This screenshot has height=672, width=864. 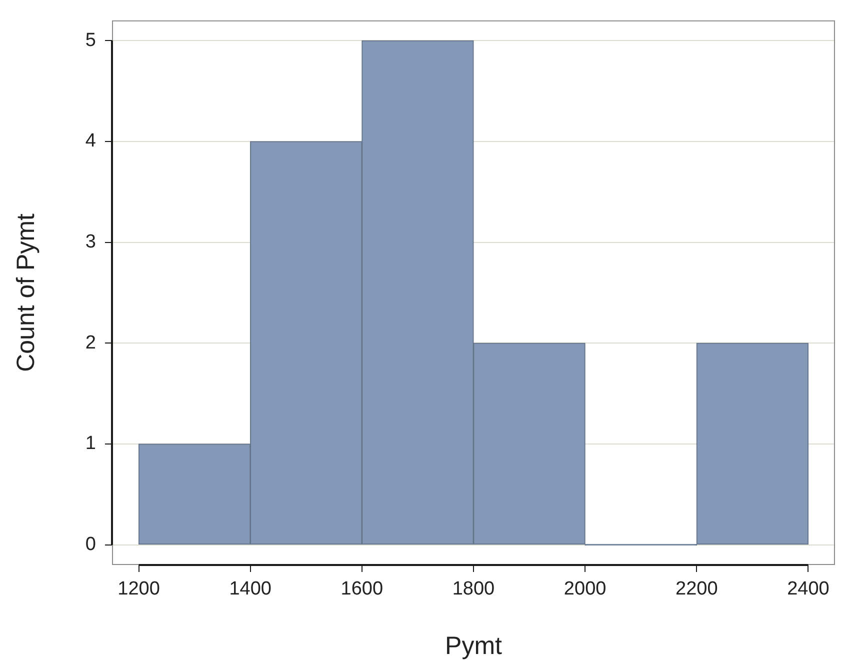 What do you see at coordinates (90, 545) in the screenshot?
I see `y-tick-label: 0` at bounding box center [90, 545].